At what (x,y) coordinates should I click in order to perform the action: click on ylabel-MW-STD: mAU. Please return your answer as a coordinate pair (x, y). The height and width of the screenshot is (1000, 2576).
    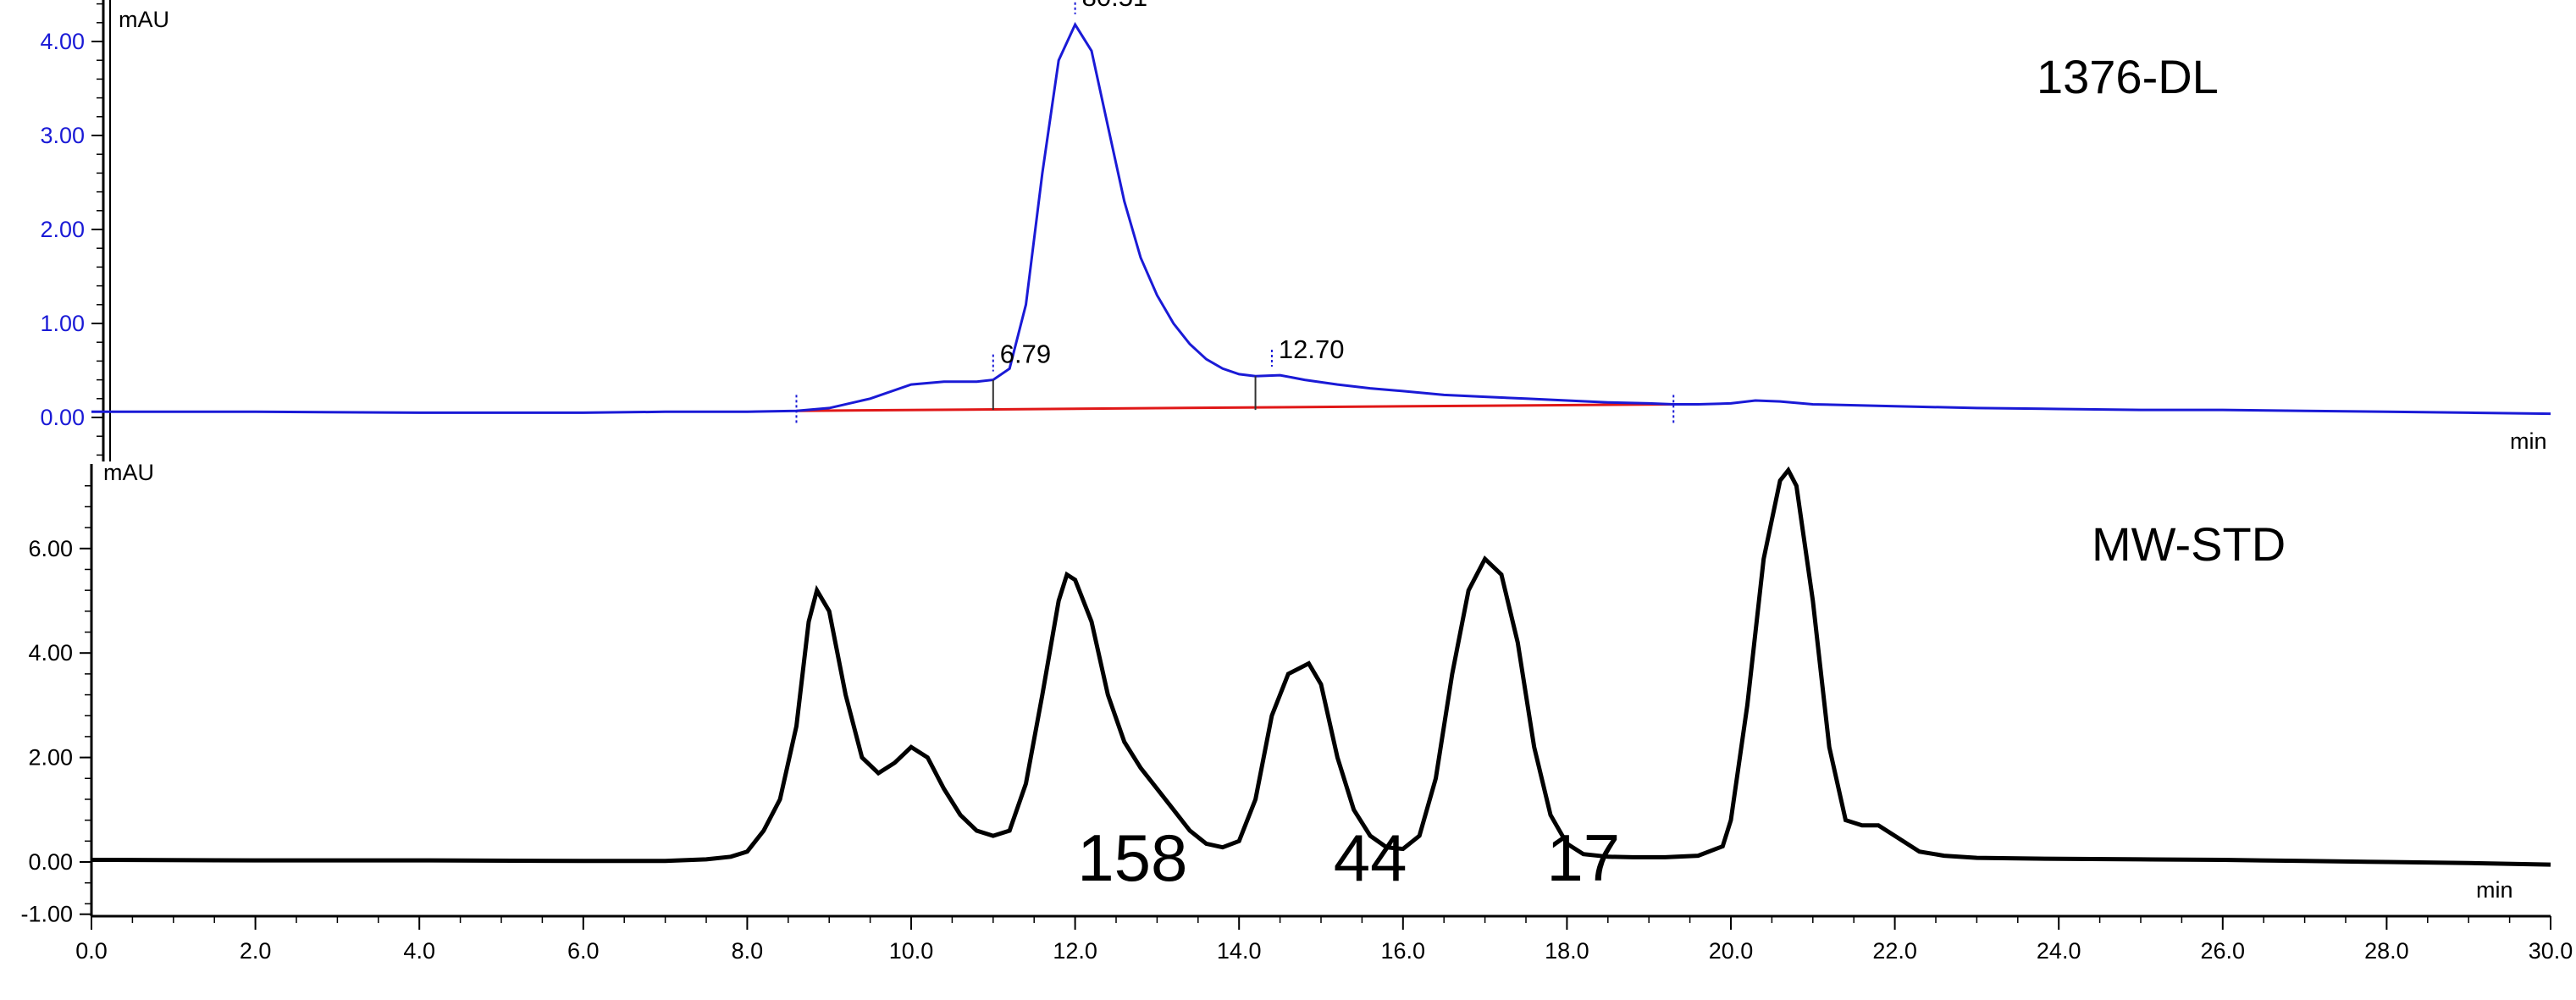
    Looking at the image, I should click on (128, 473).